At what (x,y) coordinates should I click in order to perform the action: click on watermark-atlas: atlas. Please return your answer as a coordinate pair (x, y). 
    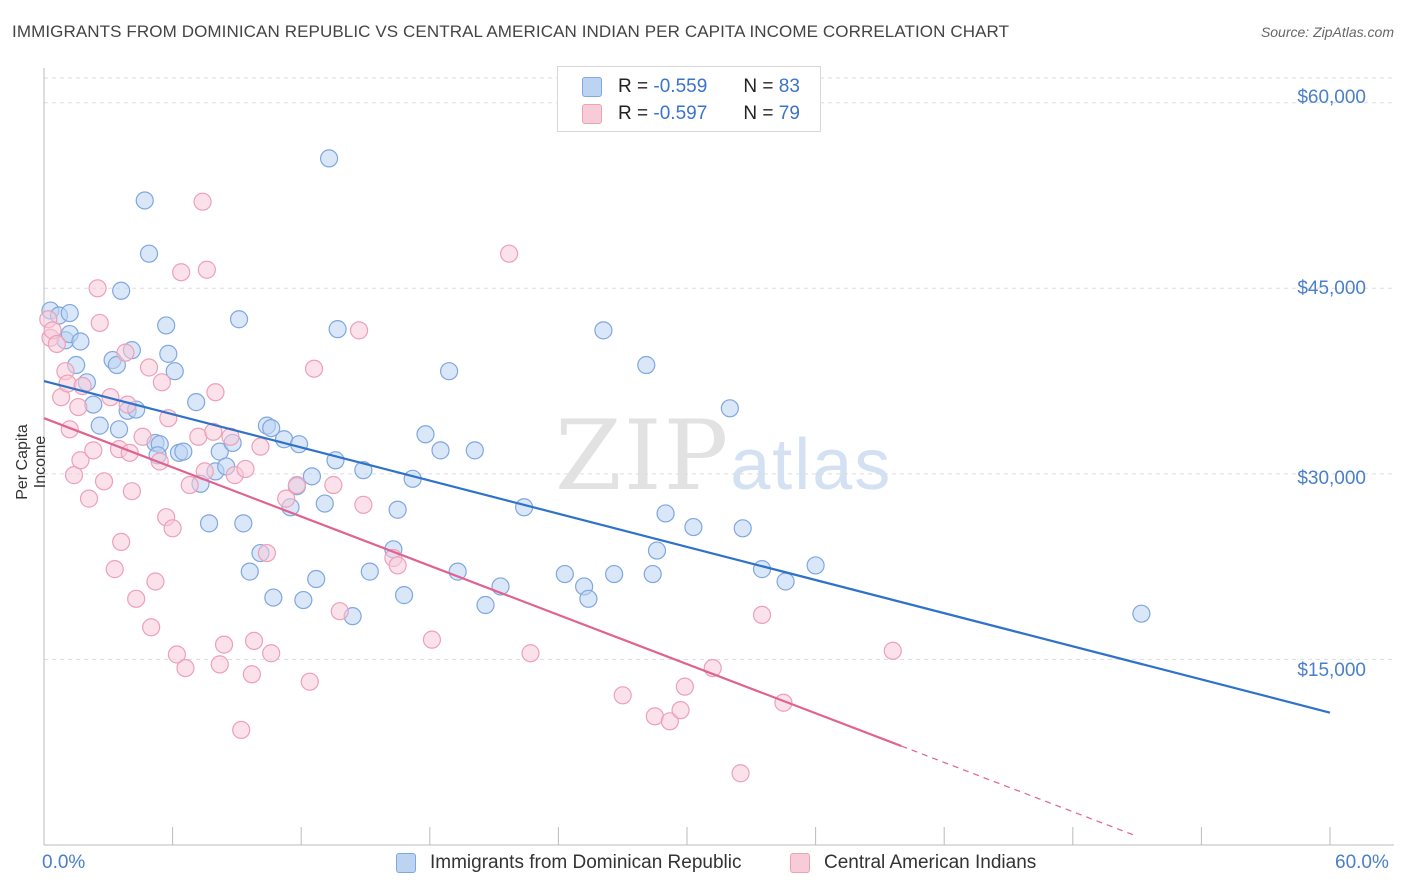
    Looking at the image, I should click on (811, 465).